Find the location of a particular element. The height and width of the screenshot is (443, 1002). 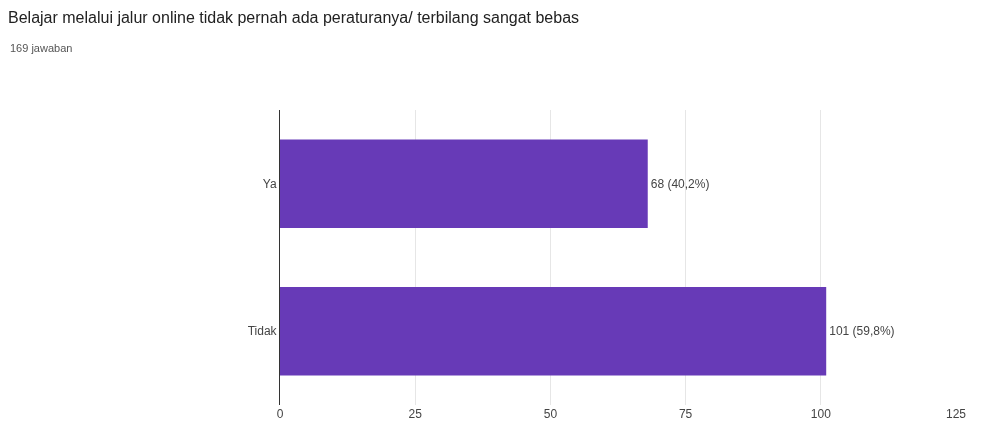

y-tick-label: Tidak is located at coordinates (262, 331).